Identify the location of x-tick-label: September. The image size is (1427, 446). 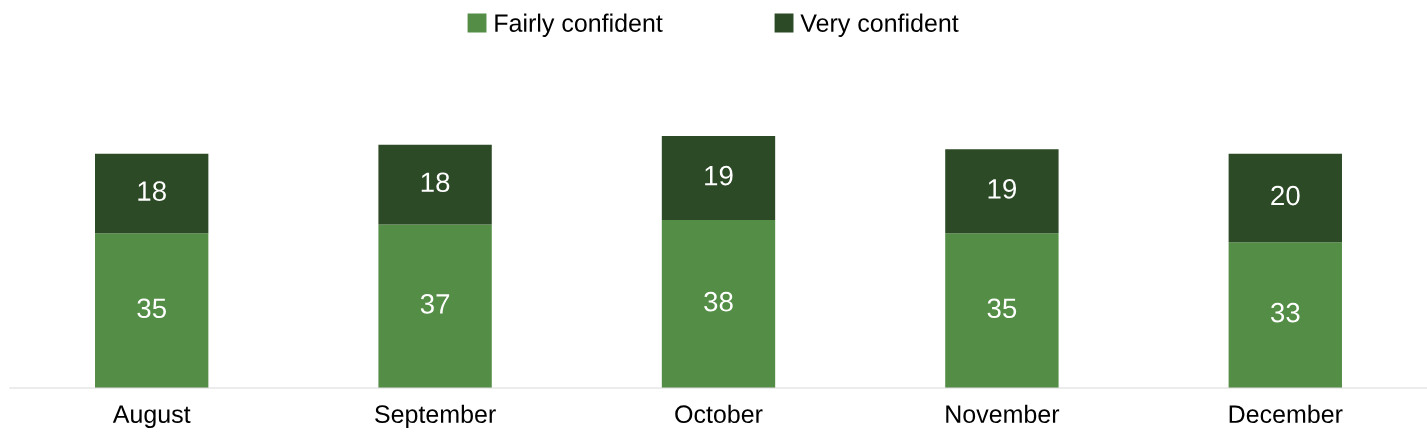
(435, 416).